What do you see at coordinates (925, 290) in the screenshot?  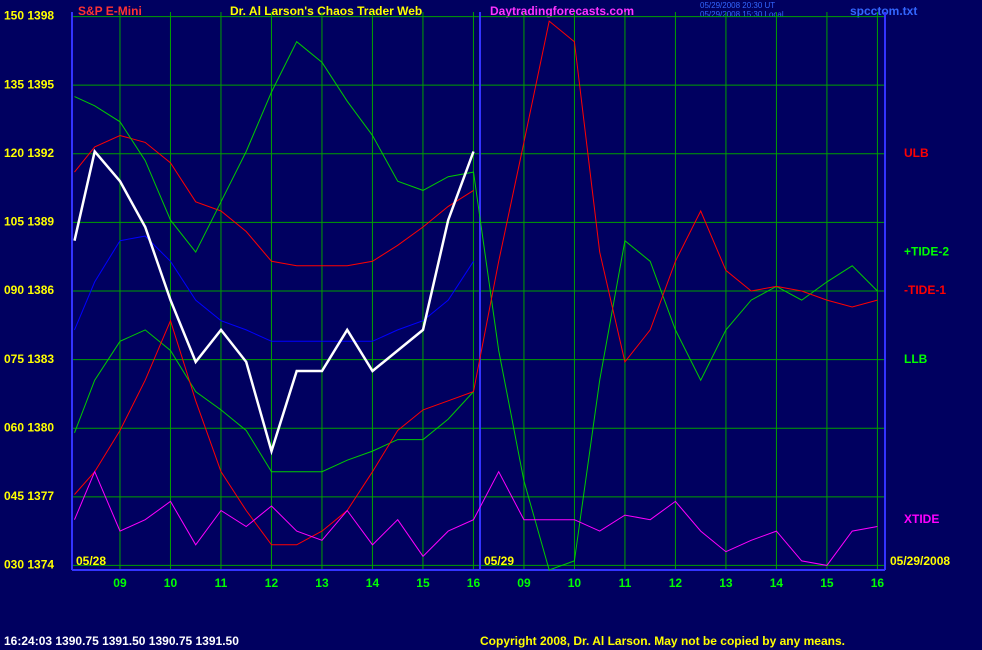 I see `series-label: -TIDE-1` at bounding box center [925, 290].